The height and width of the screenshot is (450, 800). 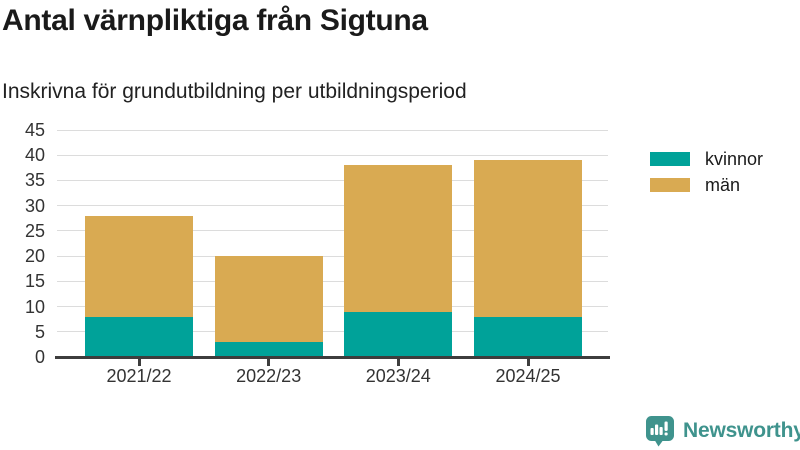 I want to click on legend-item-man: män, so click(x=706, y=185).